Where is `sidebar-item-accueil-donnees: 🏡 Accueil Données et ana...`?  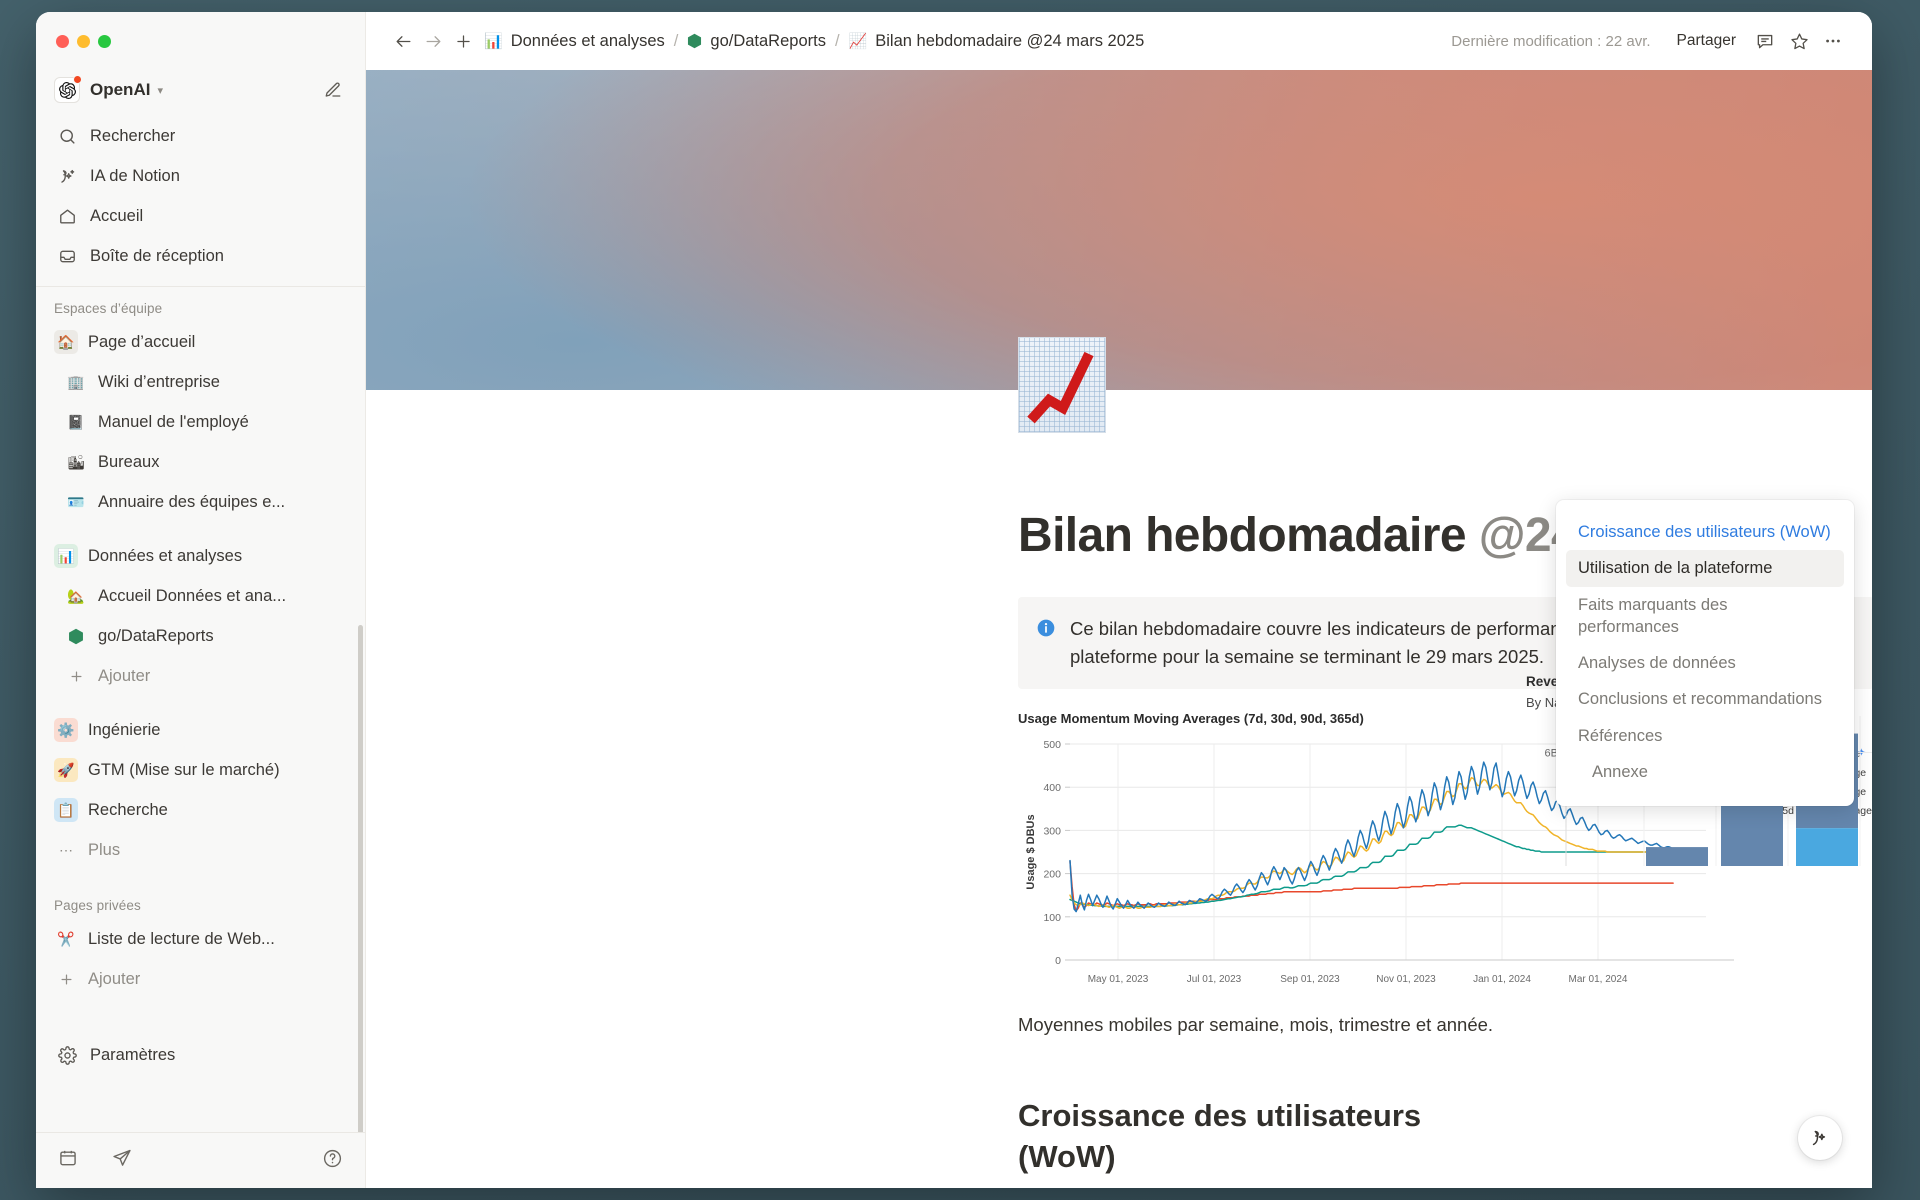 sidebar-item-accueil-donnees: 🏡 Accueil Données et ana... is located at coordinates (200, 596).